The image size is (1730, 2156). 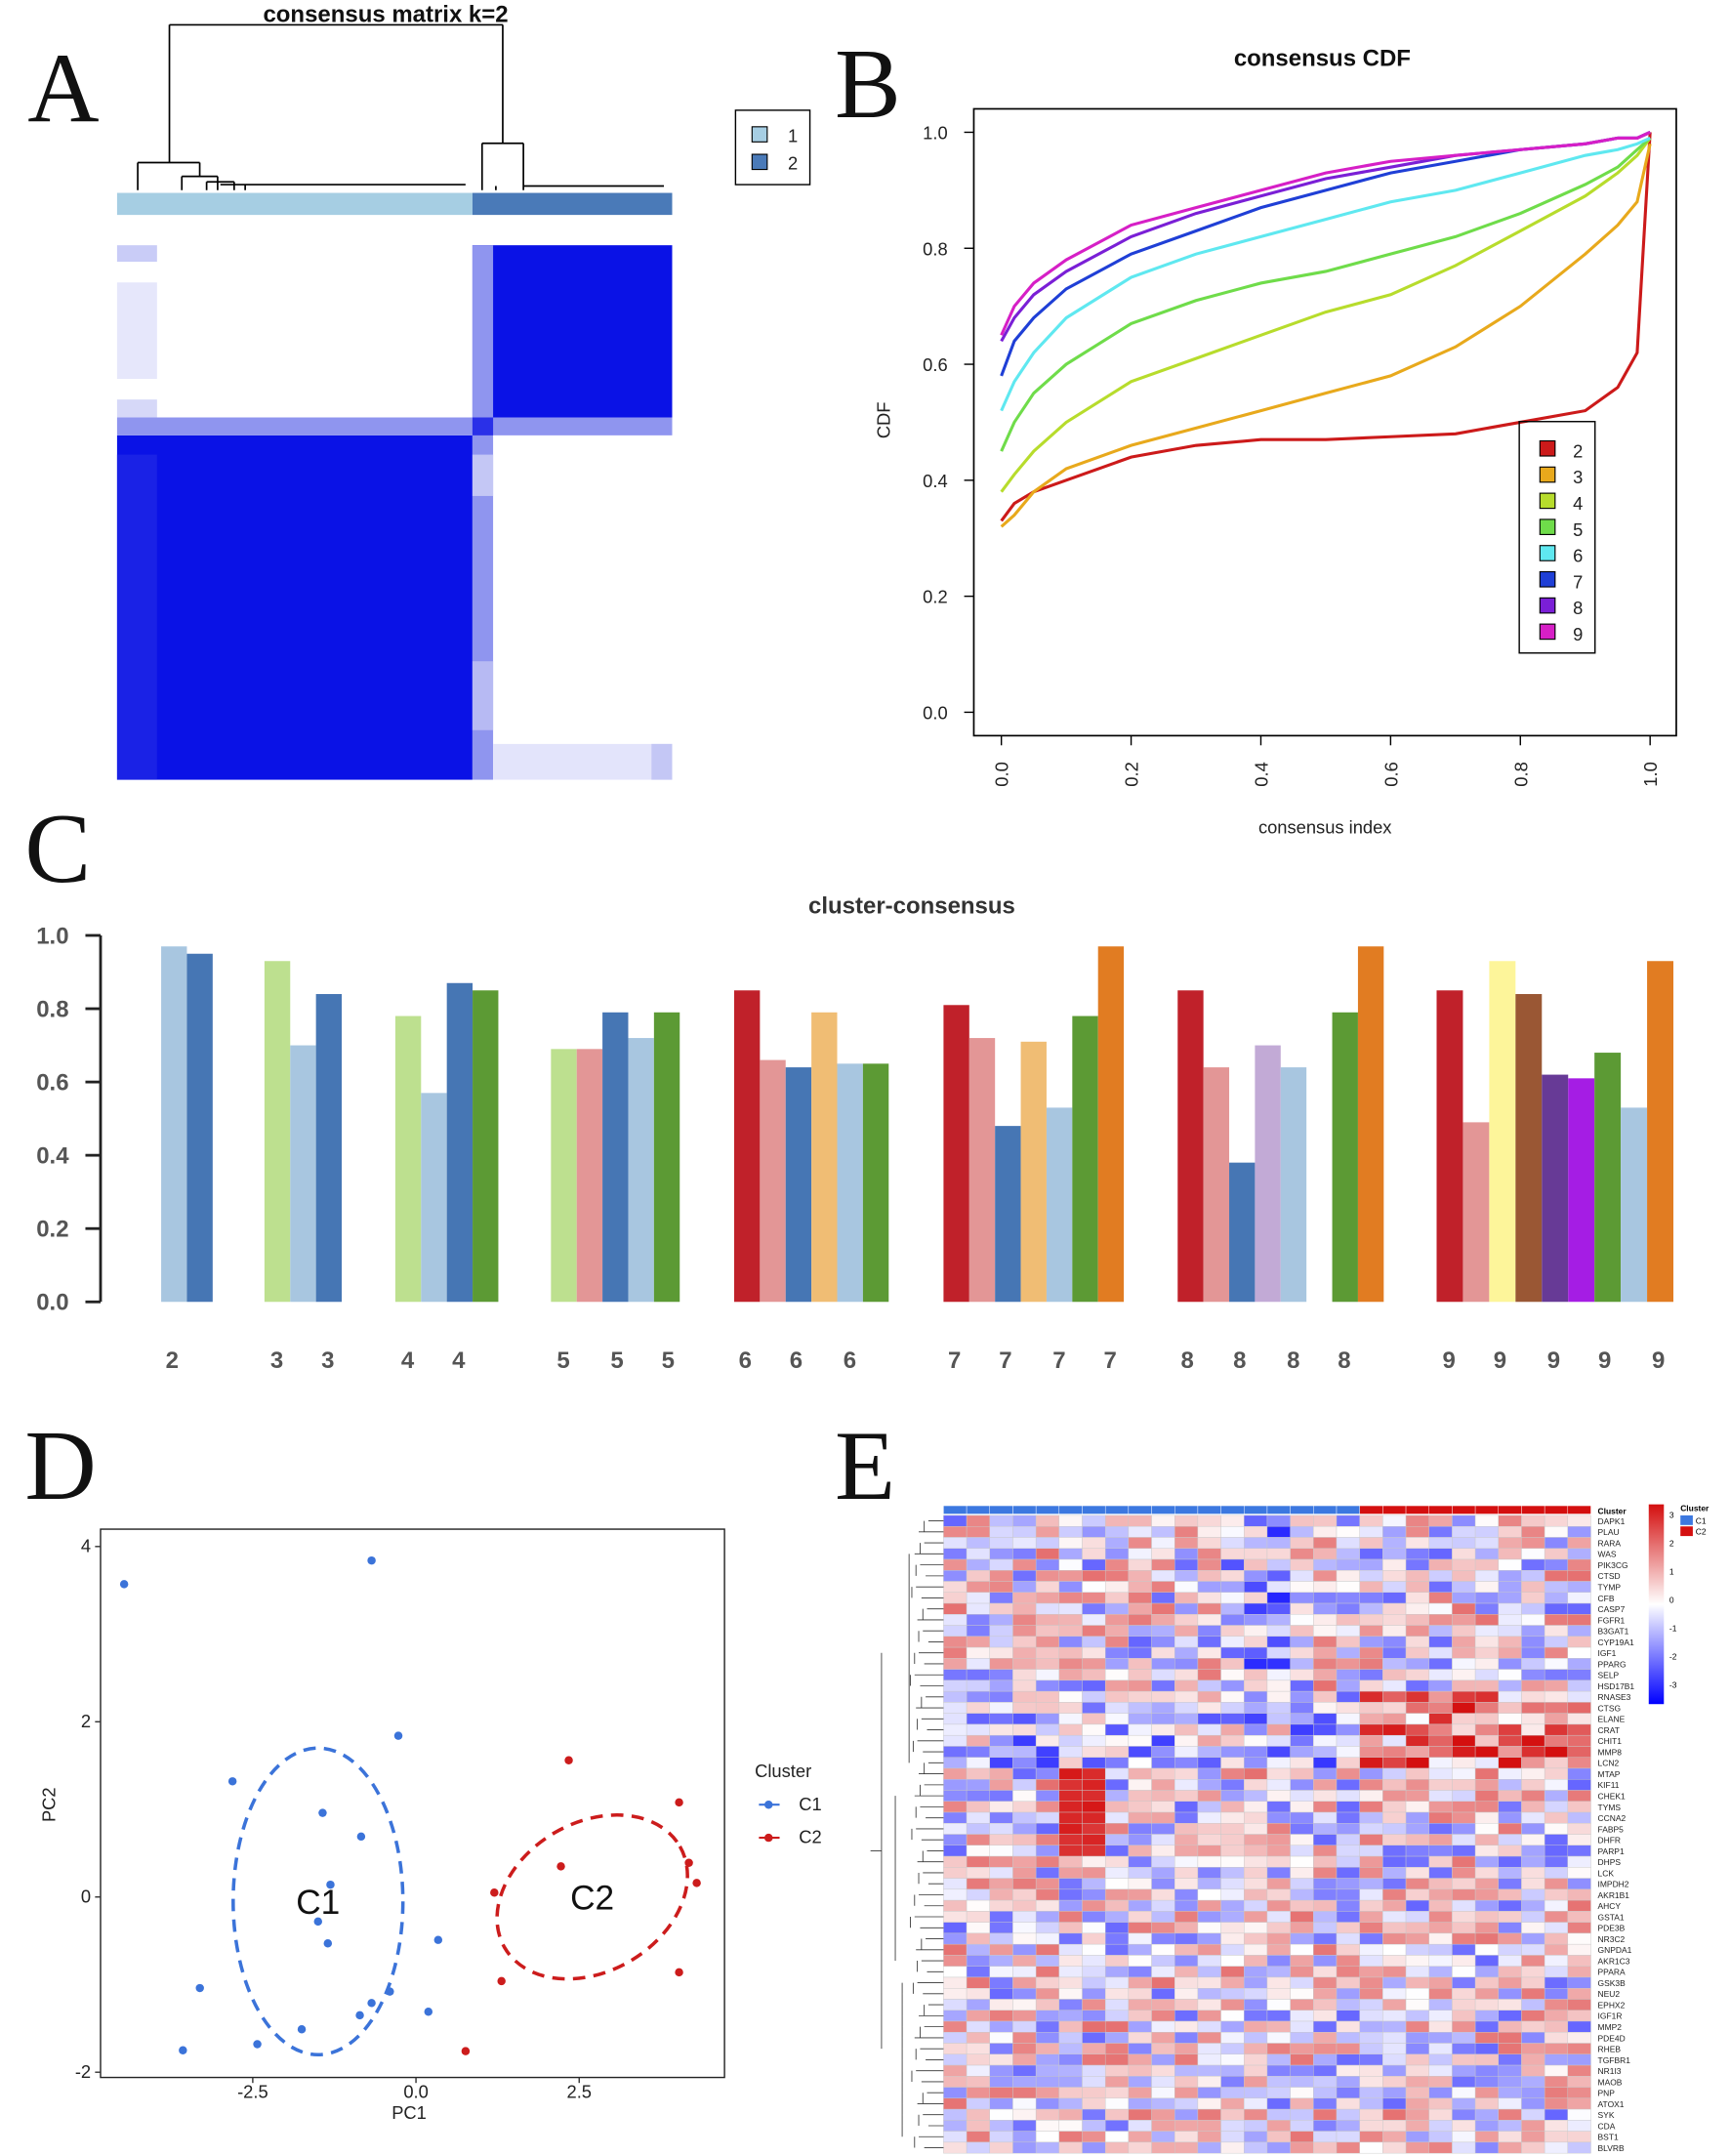 I want to click on legend-label-k5: 5, so click(x=1578, y=530).